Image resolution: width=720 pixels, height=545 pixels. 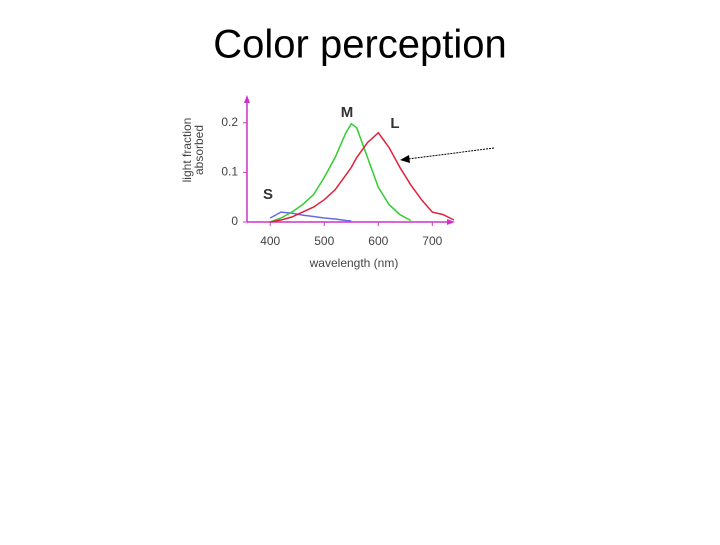 I want to click on y-tick-label: 0, so click(x=234, y=221).